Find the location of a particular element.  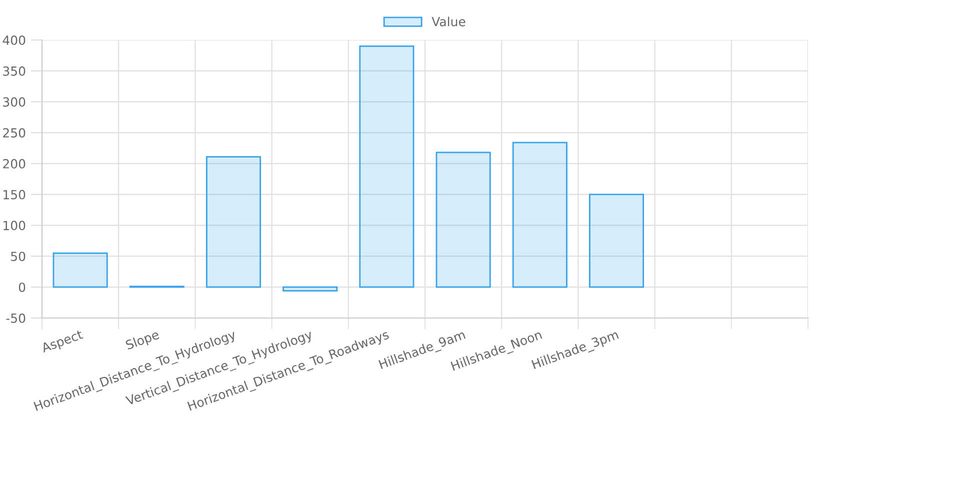

y-tick-label: 200 is located at coordinates (14, 163).